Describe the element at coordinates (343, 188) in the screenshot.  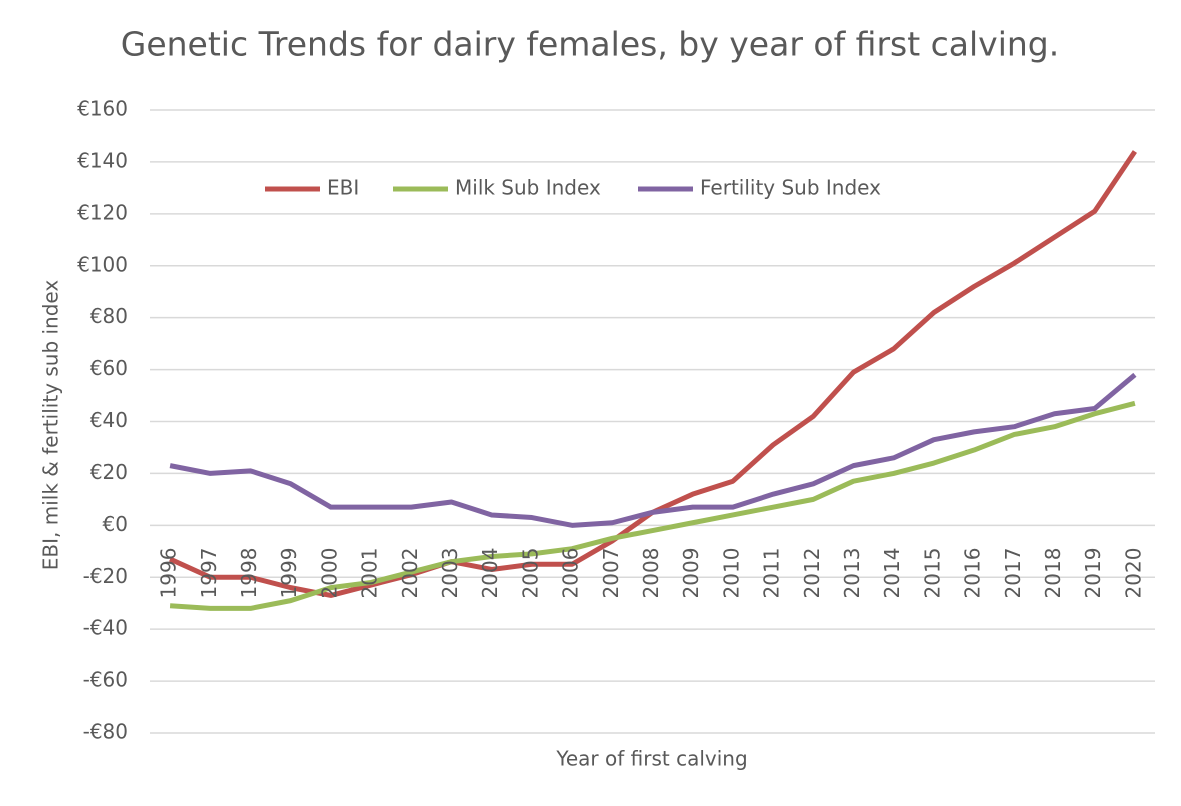
I see `legend-label: EBI` at that location.